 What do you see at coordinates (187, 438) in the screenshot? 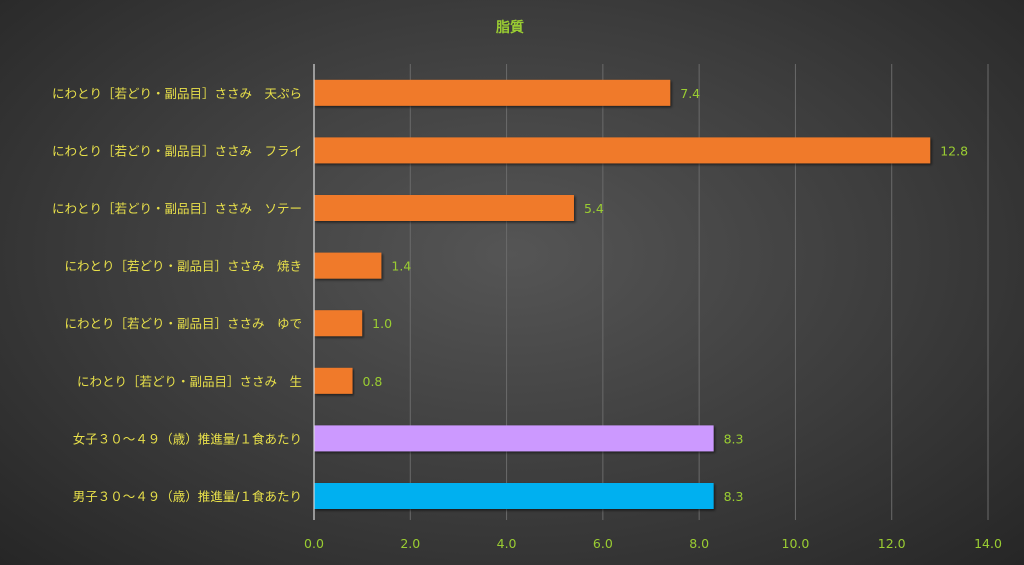
I see `category-label: 女子３０～４９（歳）推進量/１食あたり` at bounding box center [187, 438].